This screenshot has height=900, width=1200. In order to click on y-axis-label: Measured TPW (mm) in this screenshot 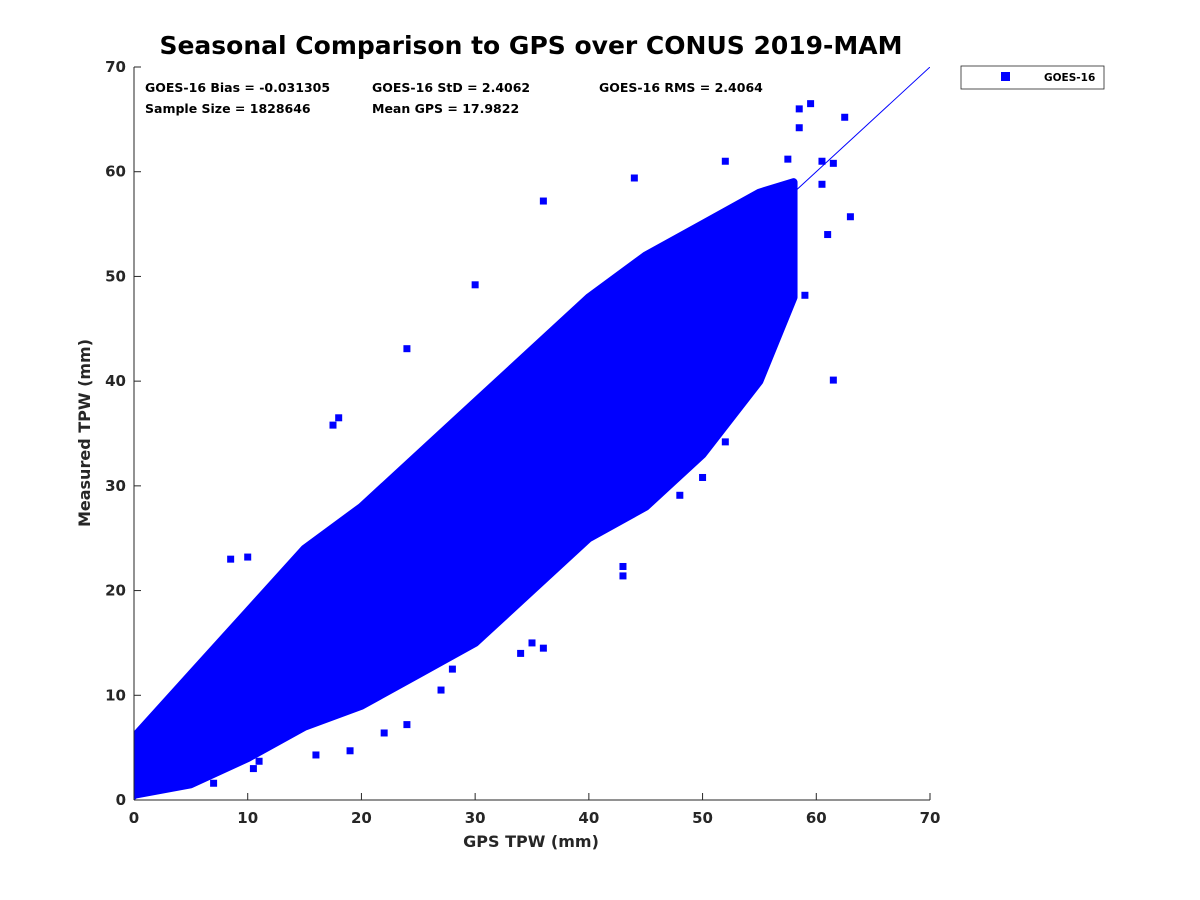, I will do `click(84, 433)`.